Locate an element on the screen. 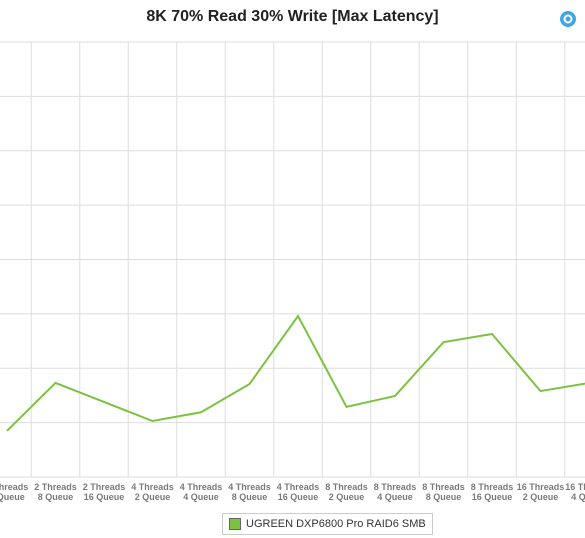  logo-icon-inner is located at coordinates (568, 19).